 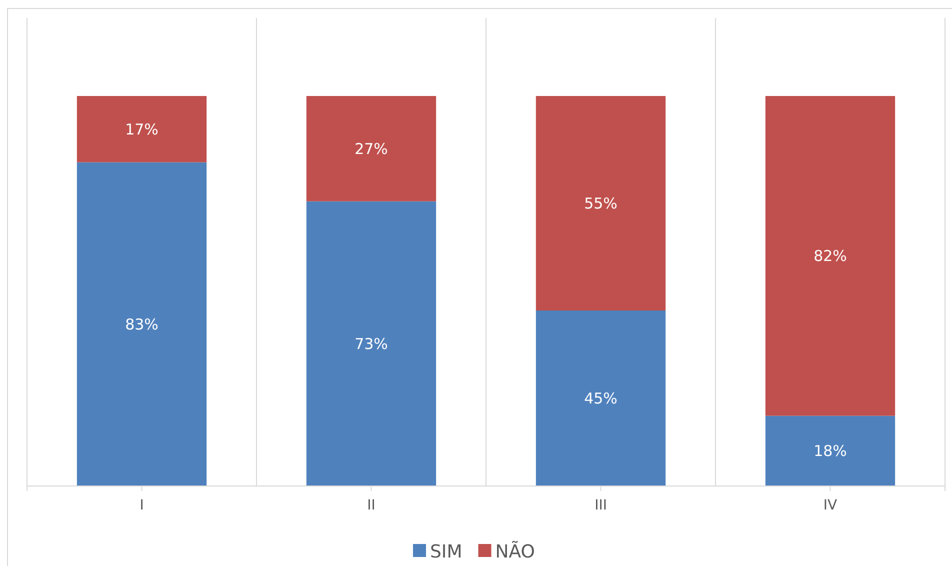 I want to click on data-label: 27%, so click(x=371, y=149).